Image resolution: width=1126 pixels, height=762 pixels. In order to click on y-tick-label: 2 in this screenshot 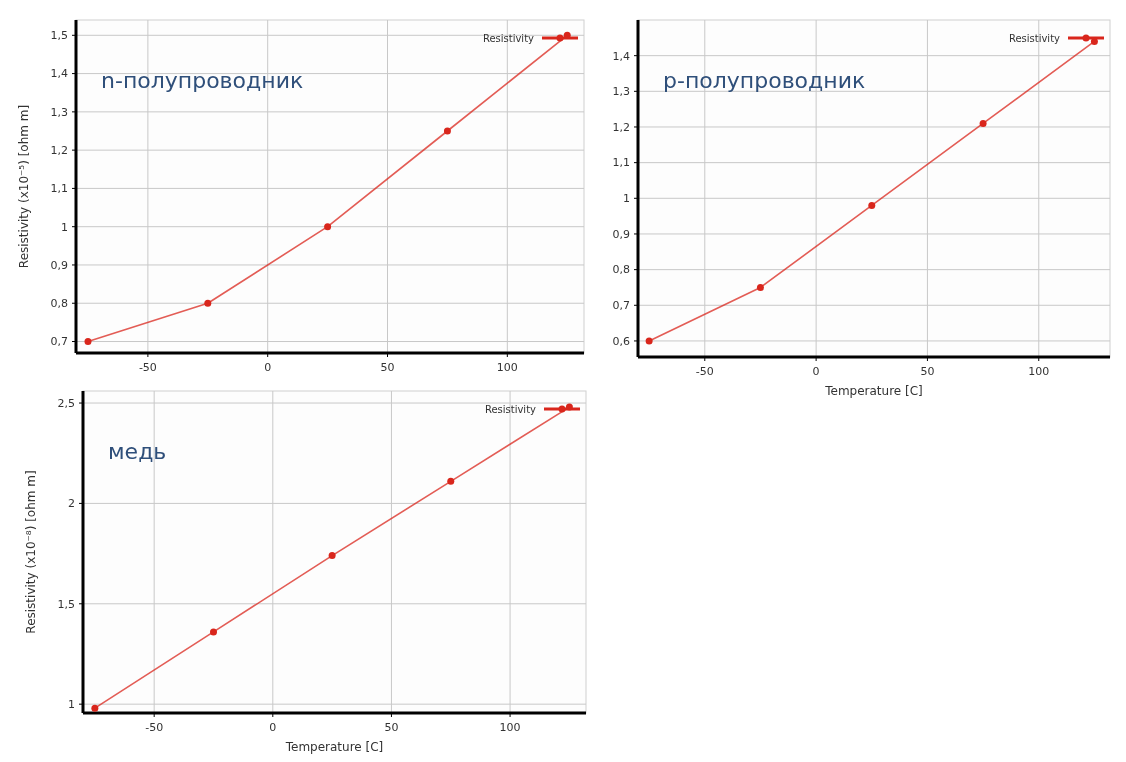, I will do `click(71, 504)`.